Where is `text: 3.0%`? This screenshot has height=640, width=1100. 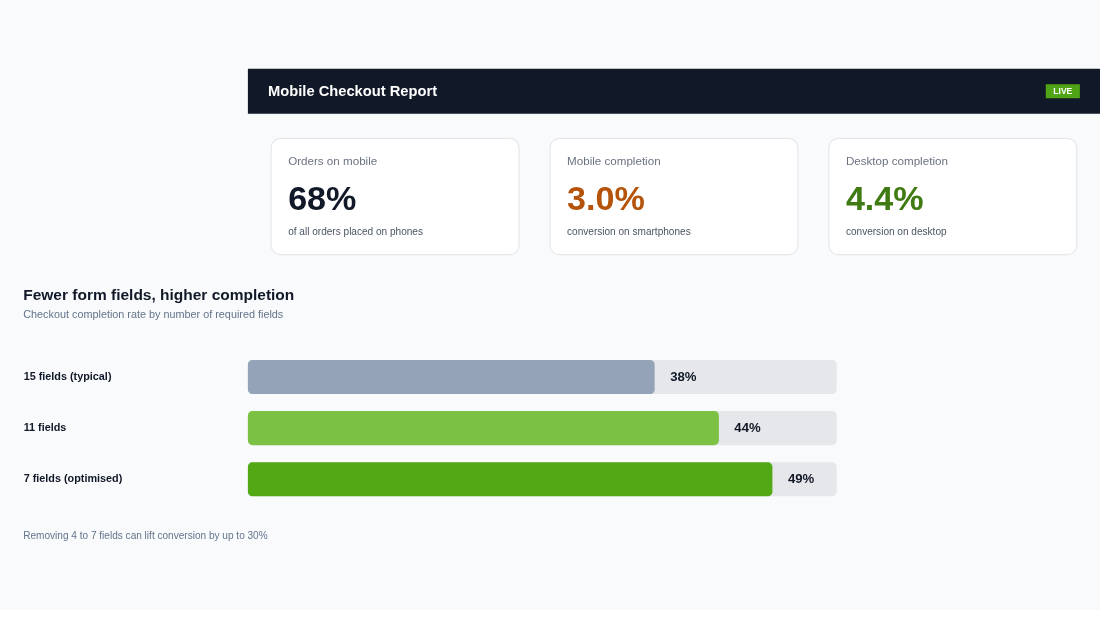 text: 3.0% is located at coordinates (606, 197).